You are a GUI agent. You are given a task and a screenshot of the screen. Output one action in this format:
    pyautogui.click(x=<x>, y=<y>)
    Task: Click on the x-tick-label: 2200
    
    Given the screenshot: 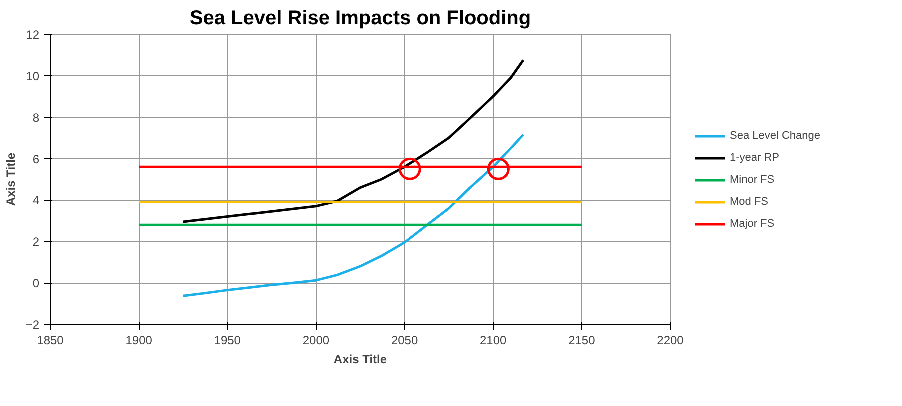 What is the action you would take?
    pyautogui.click(x=670, y=341)
    